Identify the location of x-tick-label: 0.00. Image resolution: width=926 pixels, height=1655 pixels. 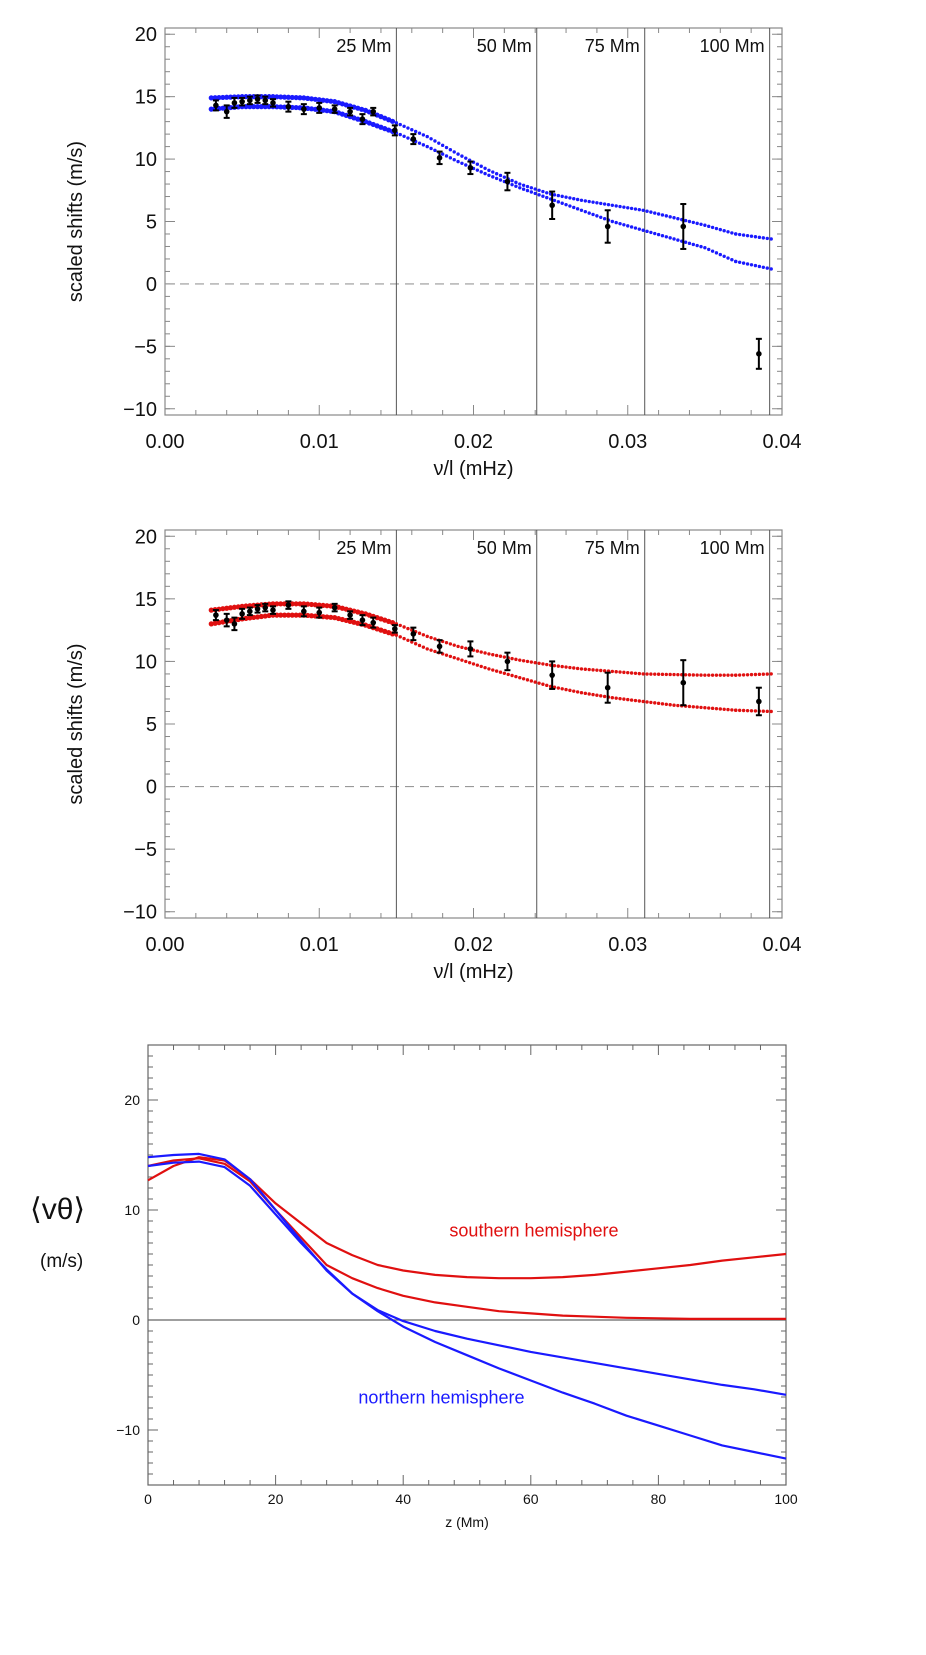
(165, 442).